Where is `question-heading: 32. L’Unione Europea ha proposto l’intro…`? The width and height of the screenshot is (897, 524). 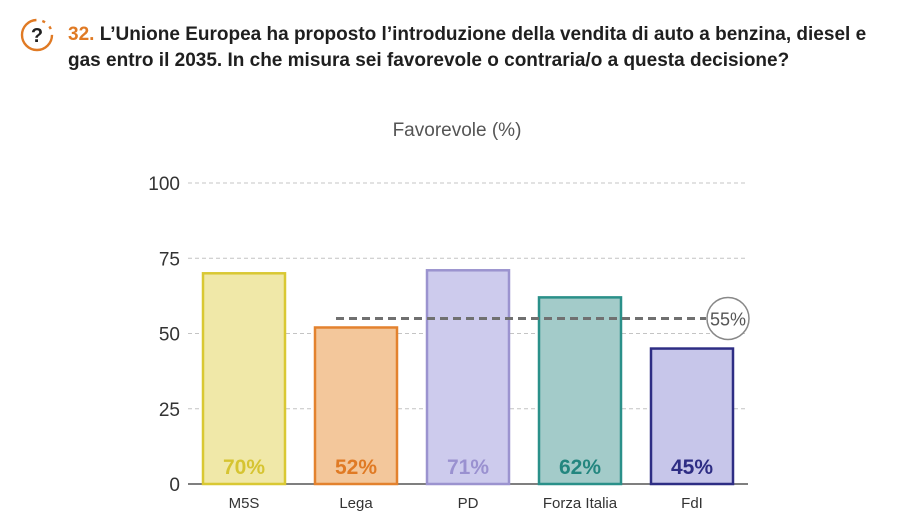
question-heading: 32. L’Unione Europea ha proposto l’intro… is located at coordinates (478, 48).